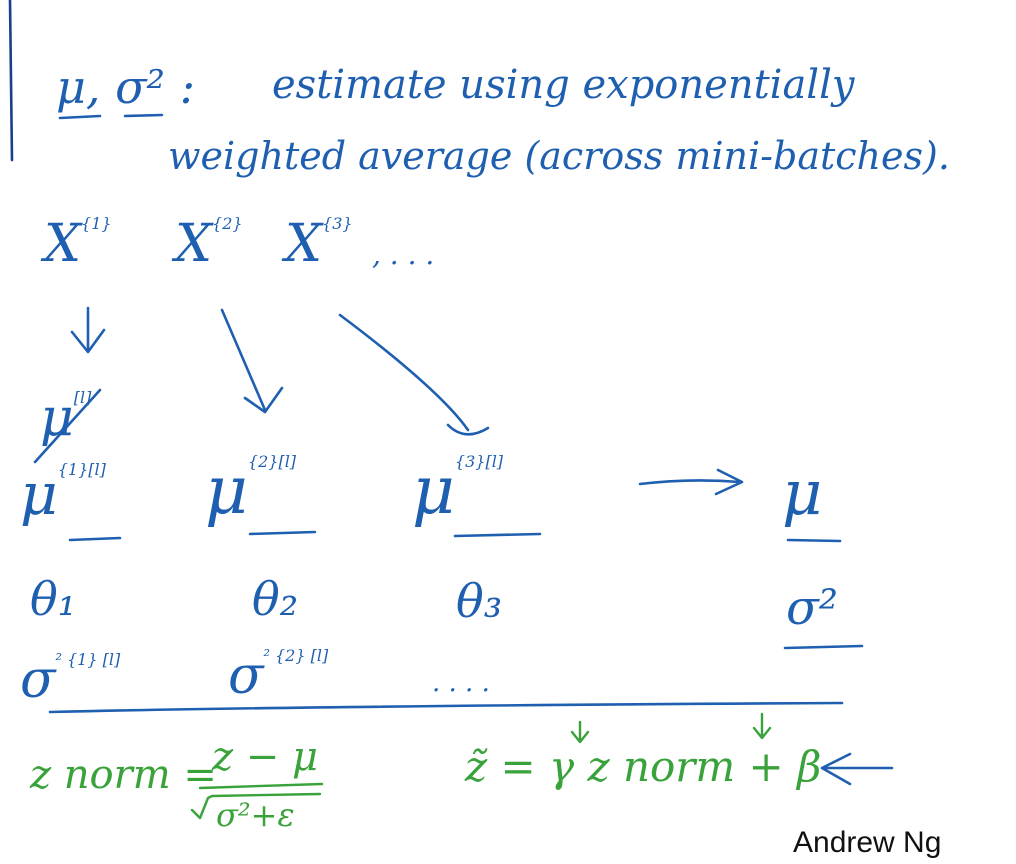 This screenshot has width=1016, height=864. I want to click on sigma-squared-final: σ², so click(812, 608).